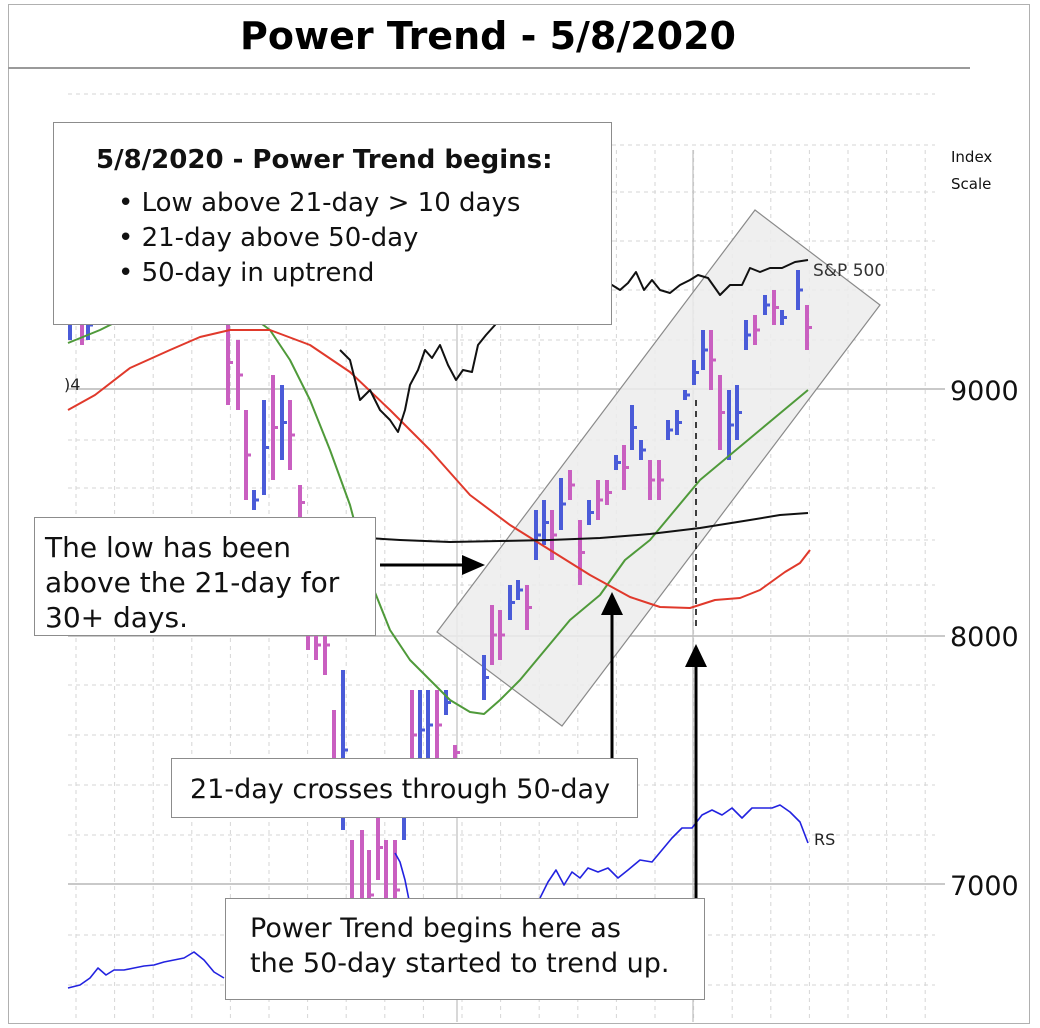 The image size is (1040, 1028). Describe the element at coordinates (579, 527) in the screenshot. I see `ma200-line` at that location.